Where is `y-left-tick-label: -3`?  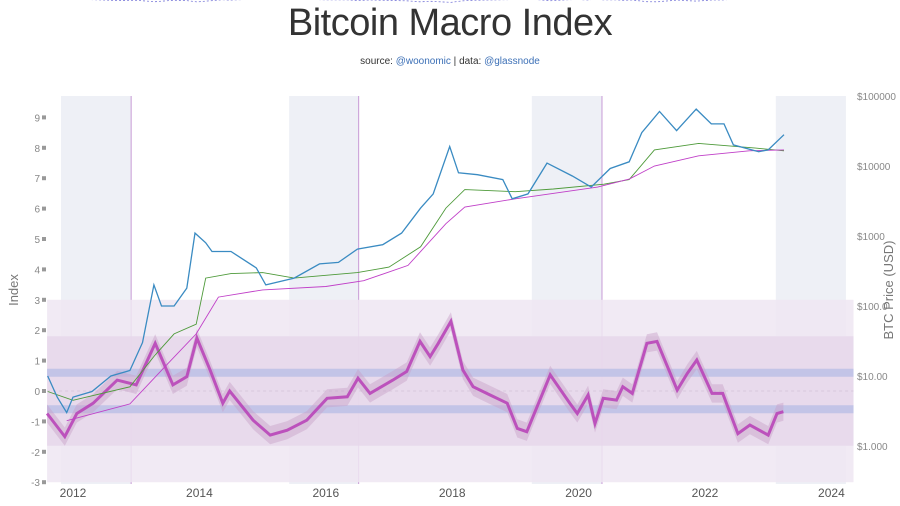
y-left-tick-label: -3 is located at coordinates (35, 483).